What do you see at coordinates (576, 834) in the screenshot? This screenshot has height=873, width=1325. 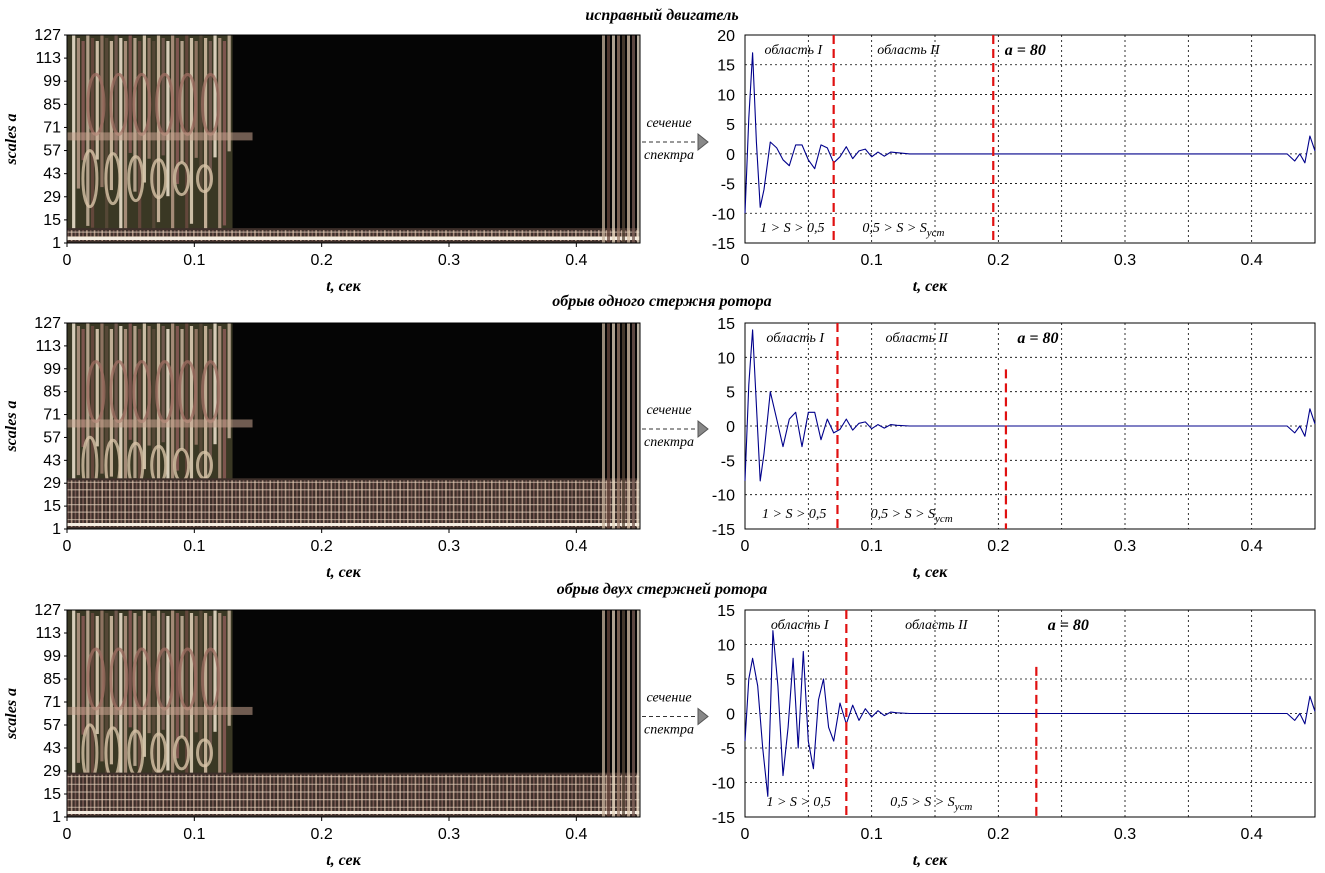 I see `x-tick-label: 0.4` at bounding box center [576, 834].